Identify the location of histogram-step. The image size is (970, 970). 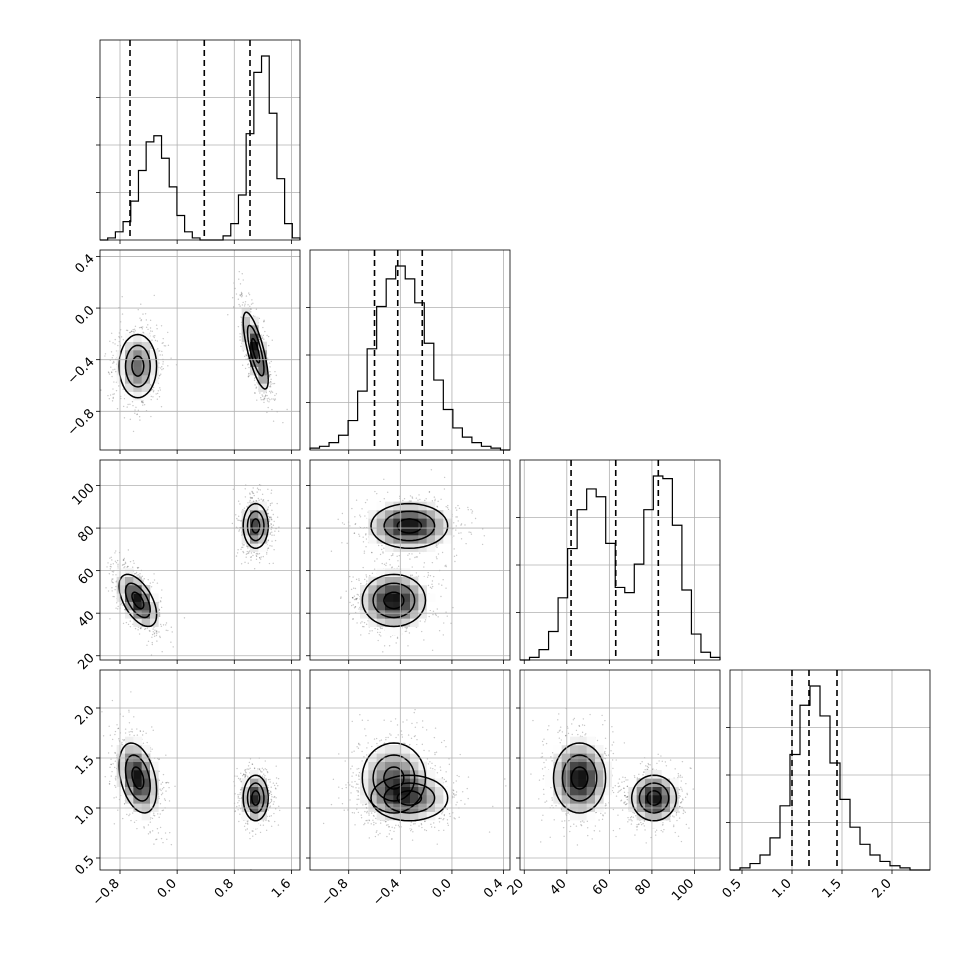
(620, 568).